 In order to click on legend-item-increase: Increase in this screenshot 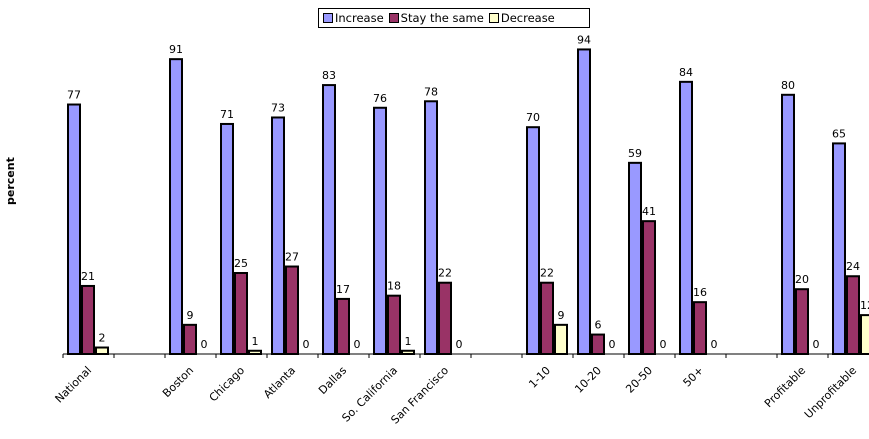, I will do `click(353, 18)`.